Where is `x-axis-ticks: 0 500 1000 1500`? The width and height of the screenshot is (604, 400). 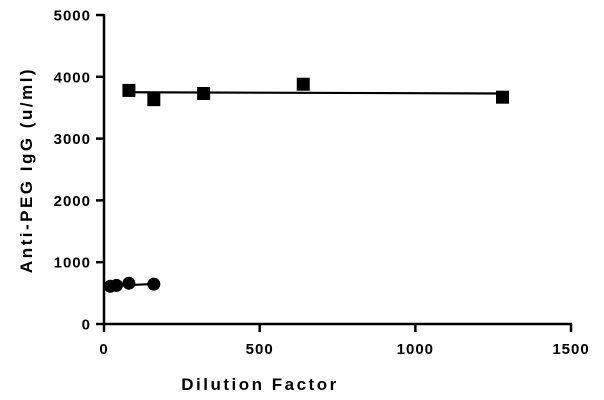 x-axis-ticks: 0 500 1000 1500 is located at coordinates (344, 341).